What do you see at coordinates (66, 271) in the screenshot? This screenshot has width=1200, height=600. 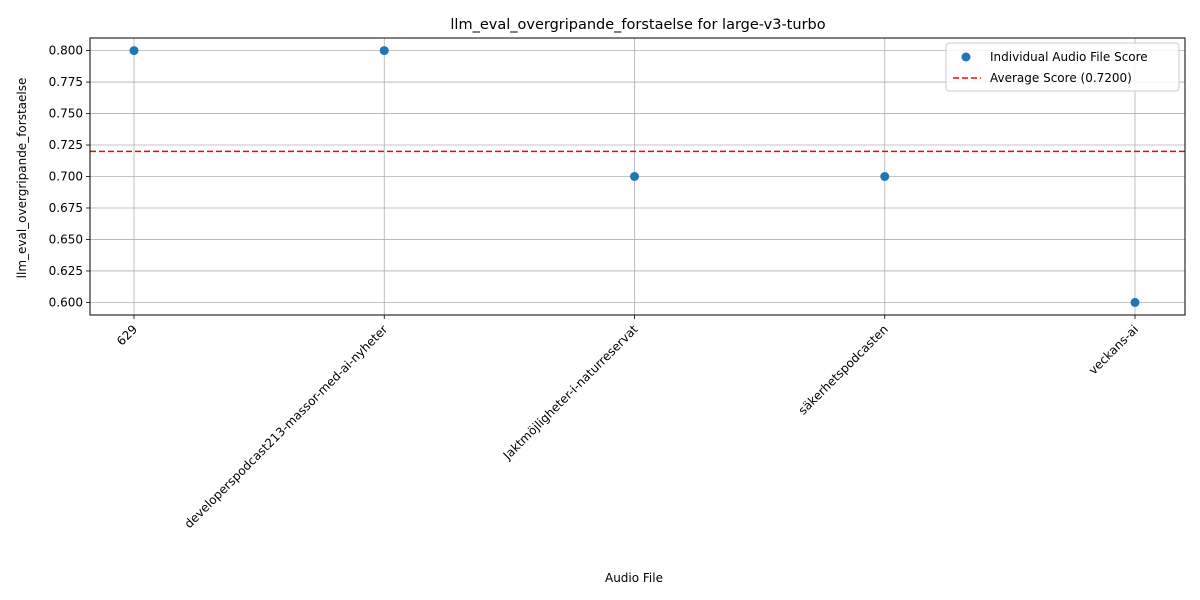 I see `y-tick-label: 0.625` at bounding box center [66, 271].